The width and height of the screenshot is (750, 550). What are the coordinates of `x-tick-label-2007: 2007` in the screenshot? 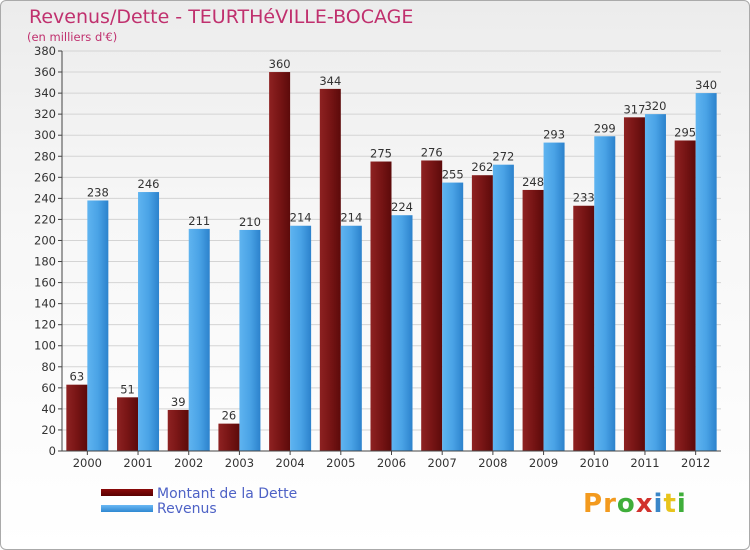 It's located at (442, 463).